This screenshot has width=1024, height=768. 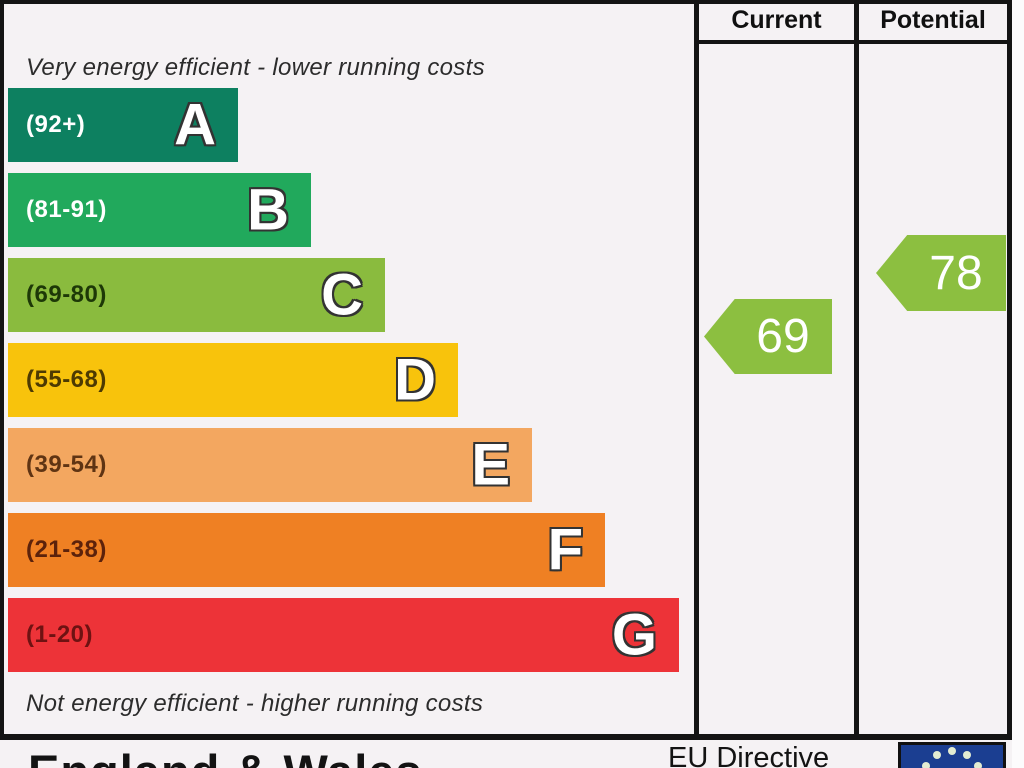 What do you see at coordinates (66, 464) in the screenshot?
I see `band-e-range: (39-54)` at bounding box center [66, 464].